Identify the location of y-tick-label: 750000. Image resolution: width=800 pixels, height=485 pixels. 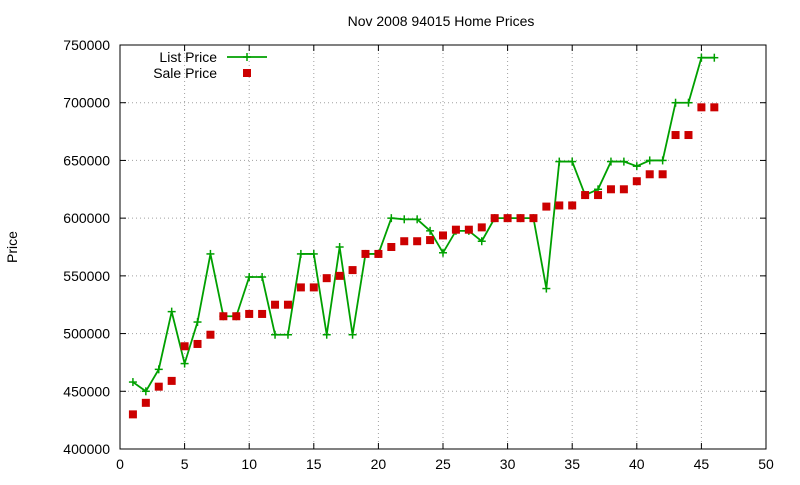
(86, 45).